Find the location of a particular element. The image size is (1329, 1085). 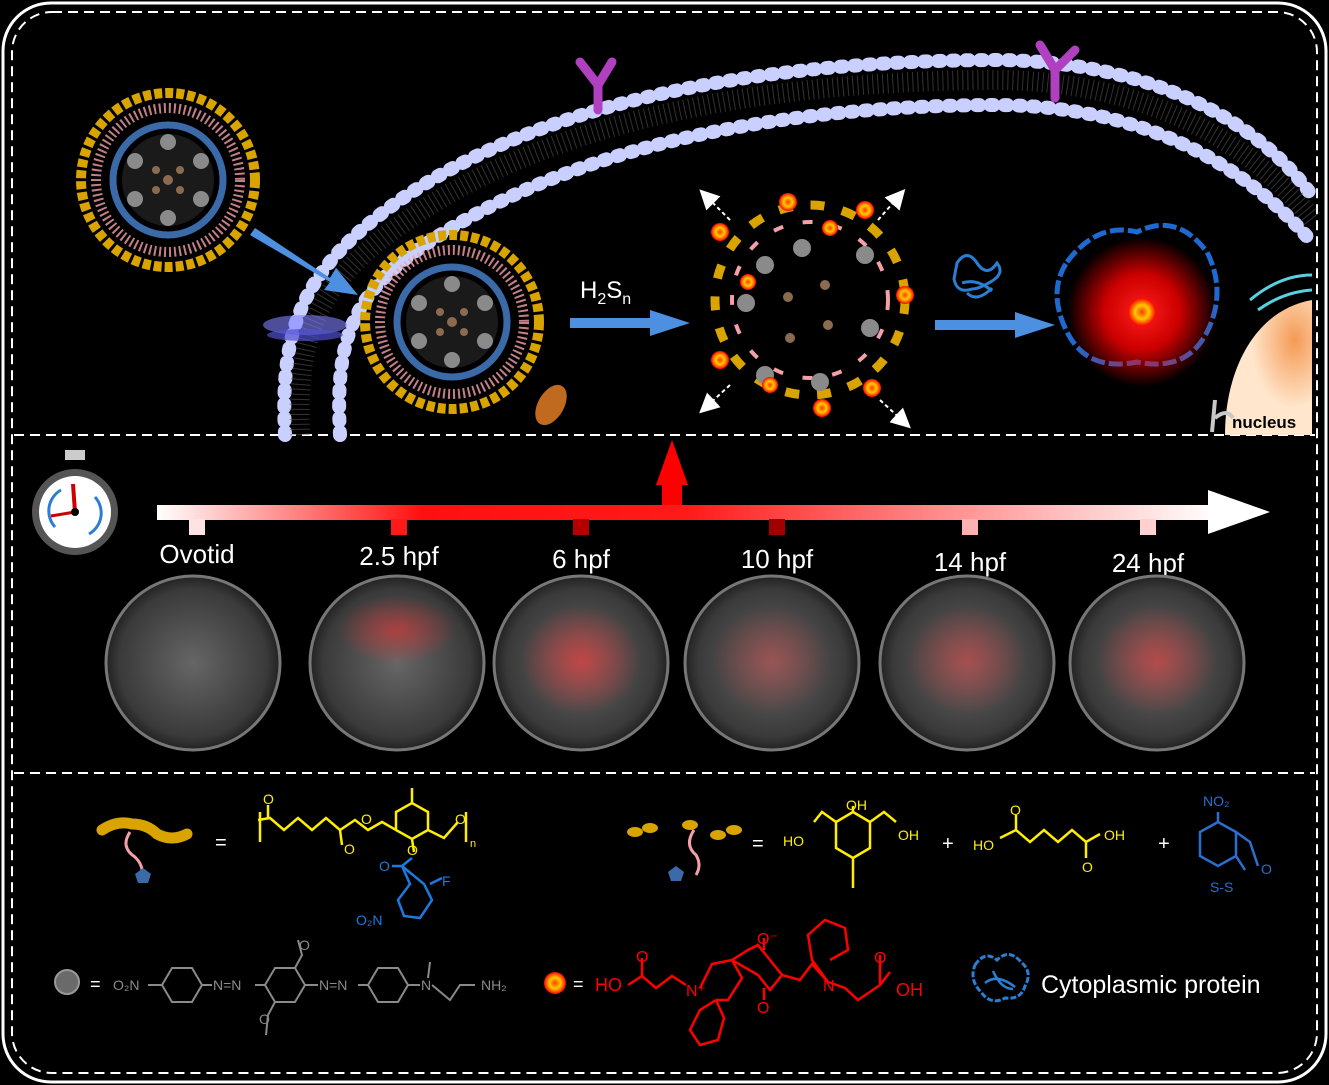

micelle-outside is located at coordinates (168, 180).